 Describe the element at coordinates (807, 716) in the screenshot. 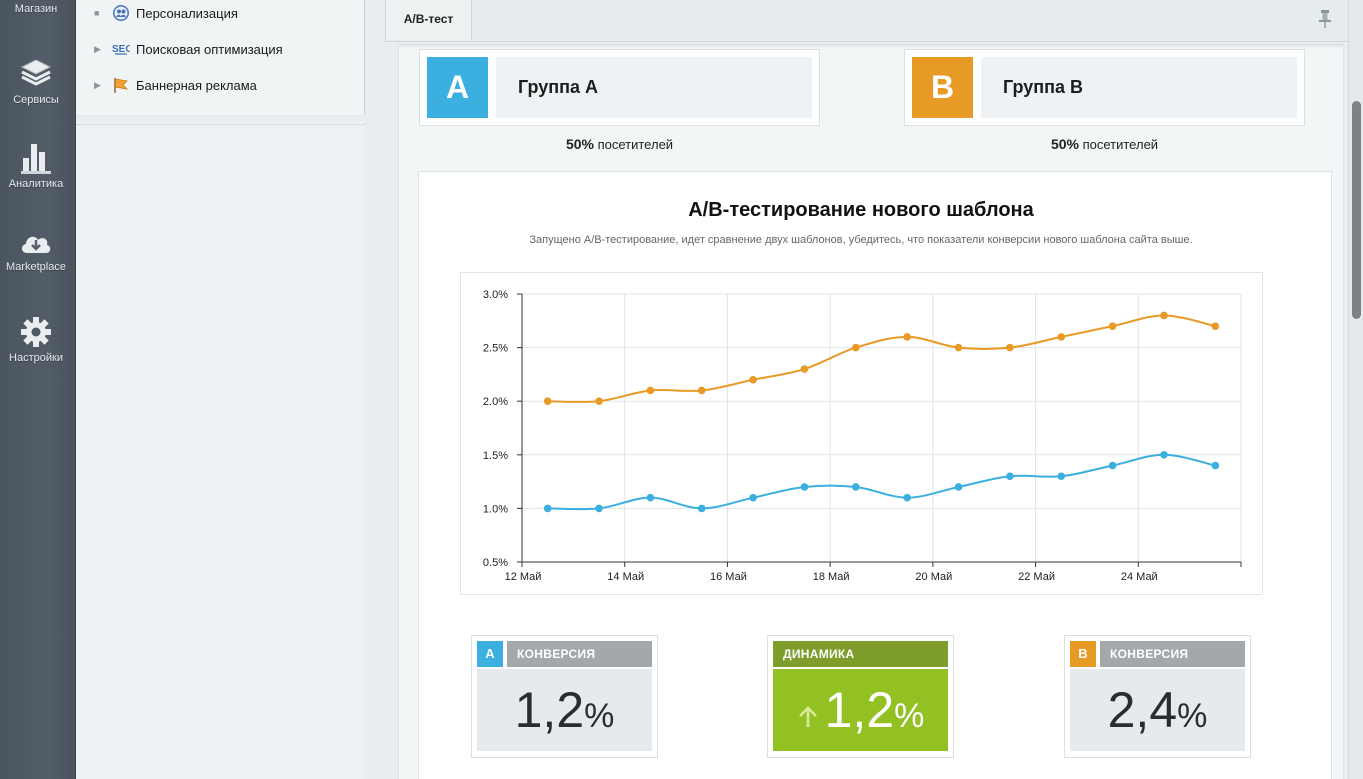

I see `arrow-up-icon` at that location.